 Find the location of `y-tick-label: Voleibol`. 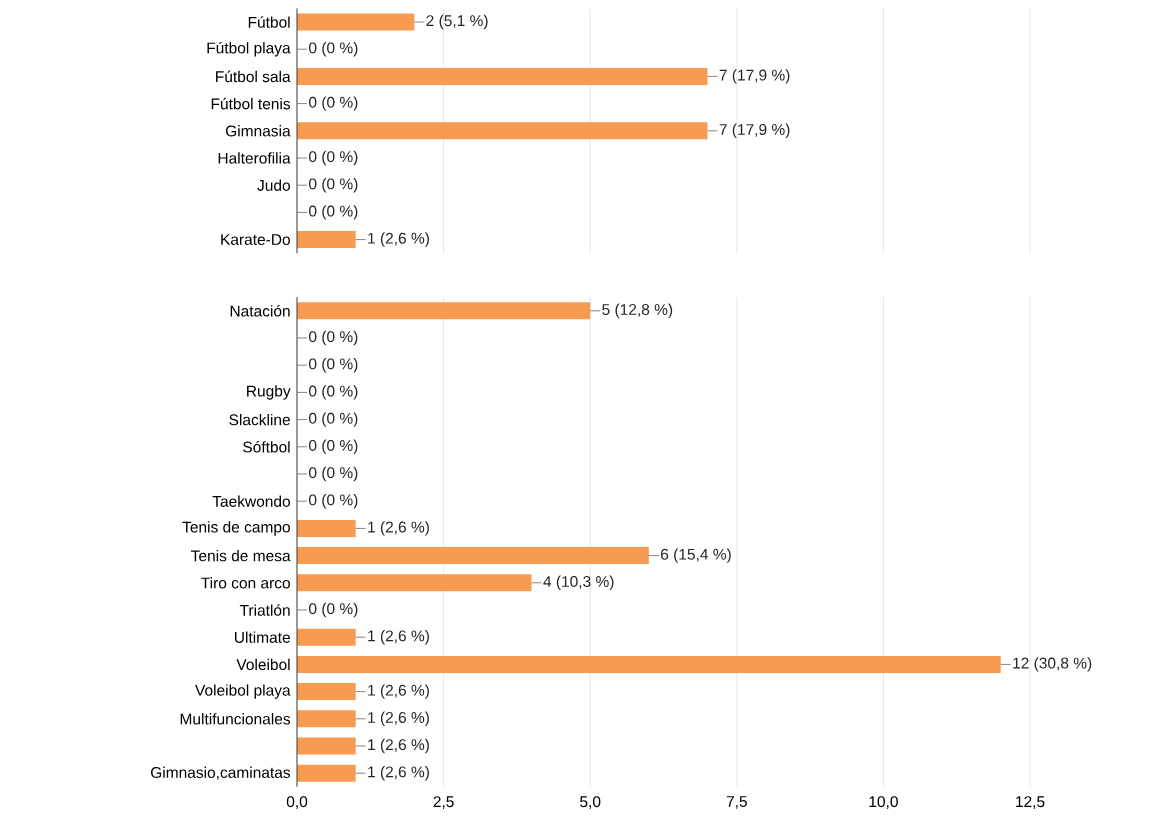

y-tick-label: Voleibol is located at coordinates (263, 664).